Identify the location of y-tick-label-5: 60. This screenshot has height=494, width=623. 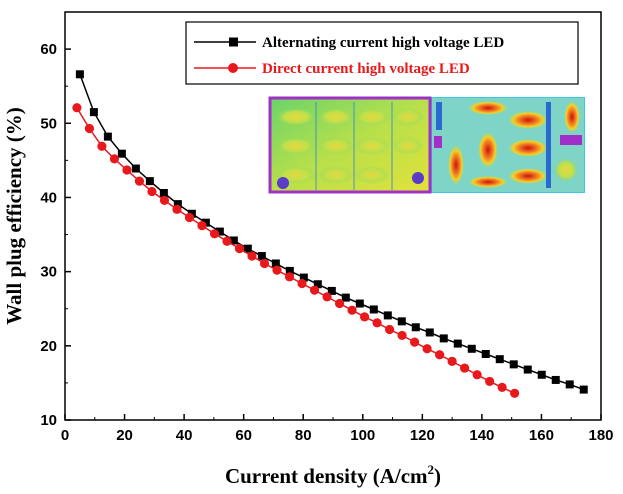
(48, 49).